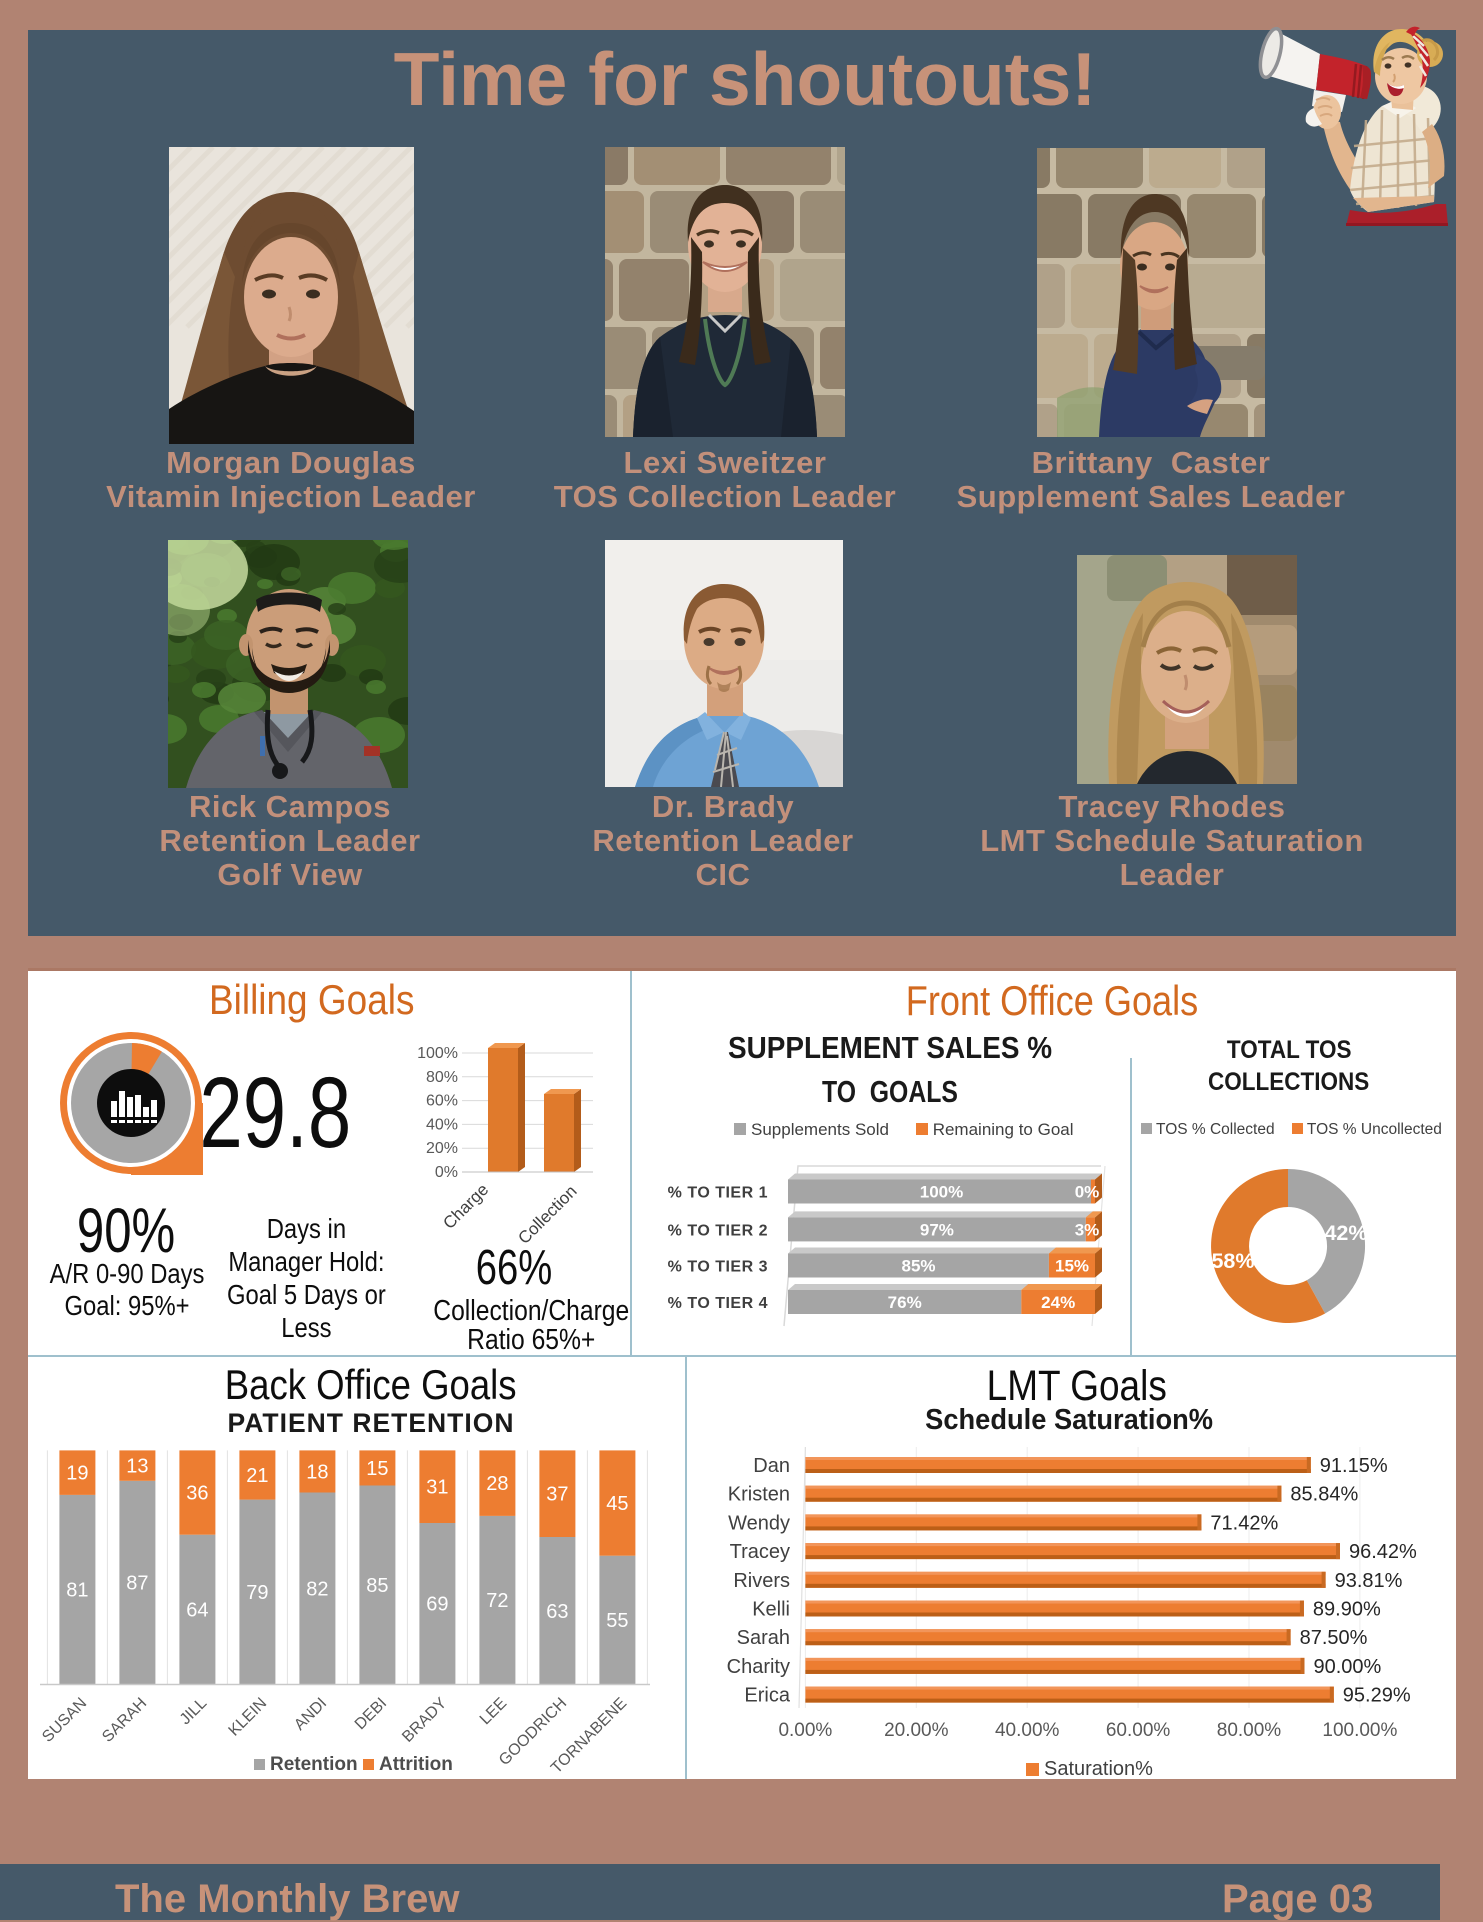 Image resolution: width=1483 pixels, height=1922 pixels. Describe the element at coordinates (718, 1193) in the screenshot. I see `svg-text: % TO TIER 1` at that location.